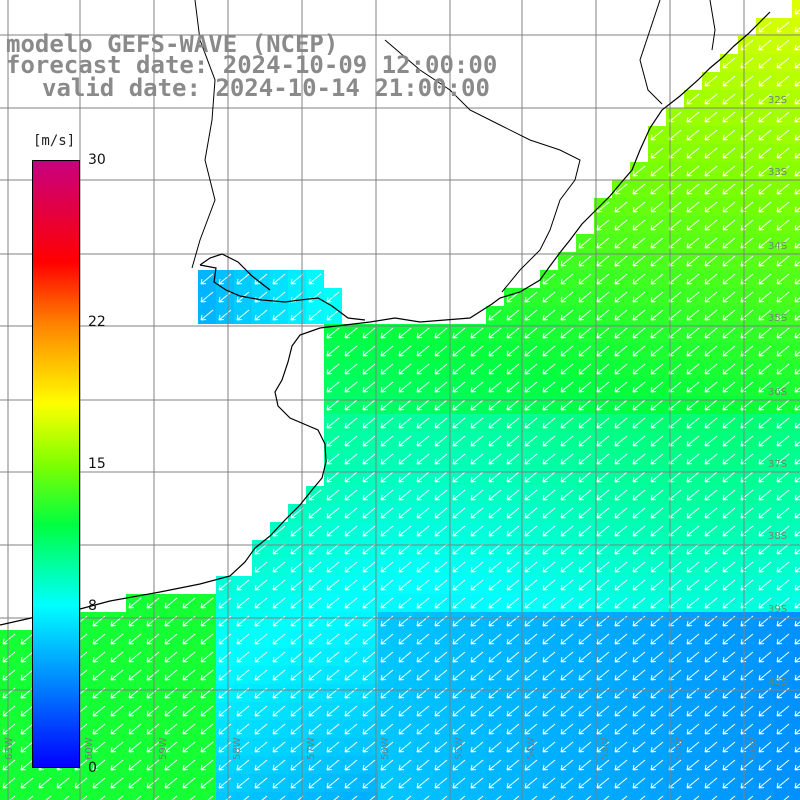 Image resolution: width=800 pixels, height=800 pixels. What do you see at coordinates (252, 65) in the screenshot?
I see `forecast-date: forecast date: 2024-10-09 12:00:00` at bounding box center [252, 65].